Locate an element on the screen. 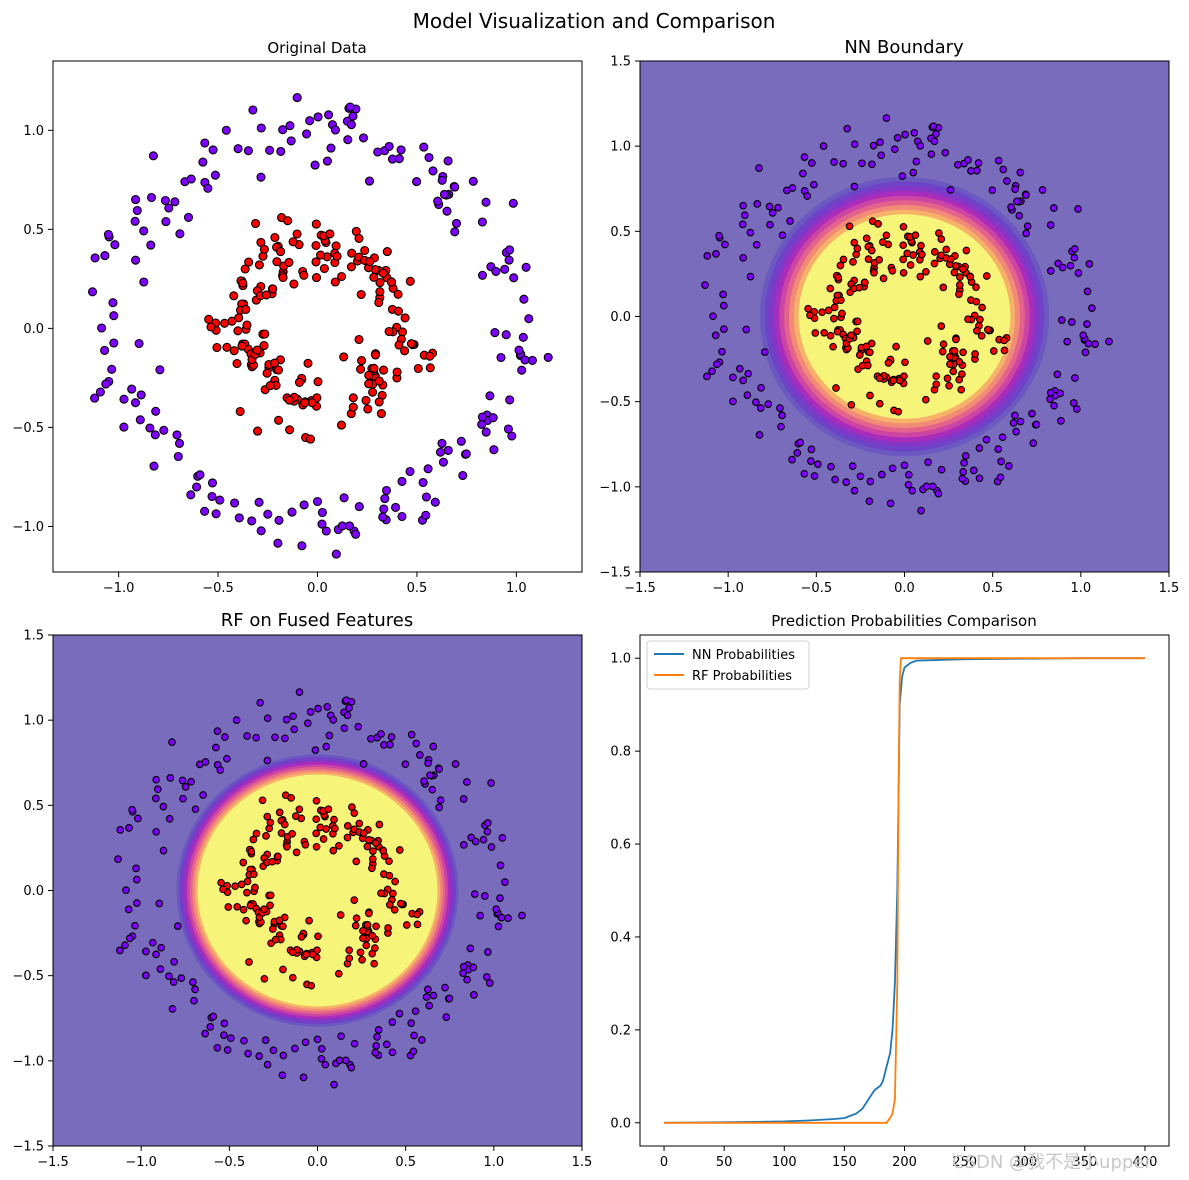 Image resolution: width=1189 pixels, height=1180 pixels. x-tick-label: 250 is located at coordinates (964, 1162).